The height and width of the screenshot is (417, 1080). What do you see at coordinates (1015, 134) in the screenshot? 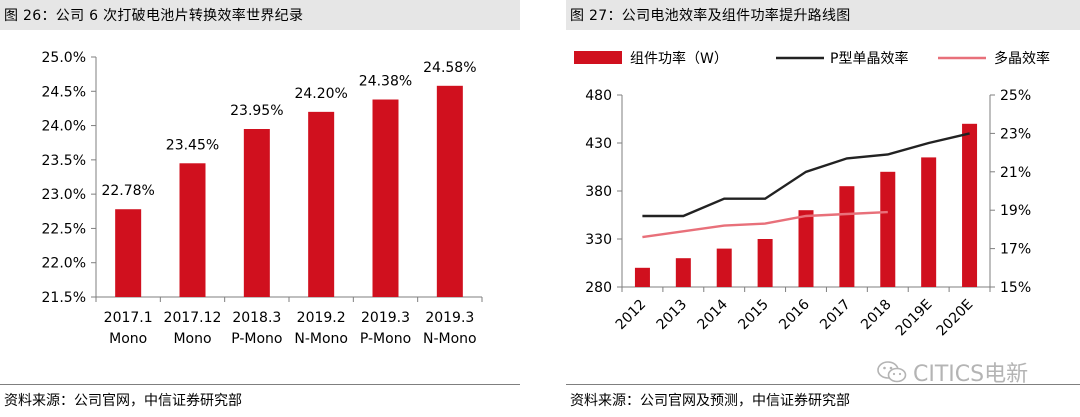
I see `right-y-tick-label: 23%` at bounding box center [1015, 134].